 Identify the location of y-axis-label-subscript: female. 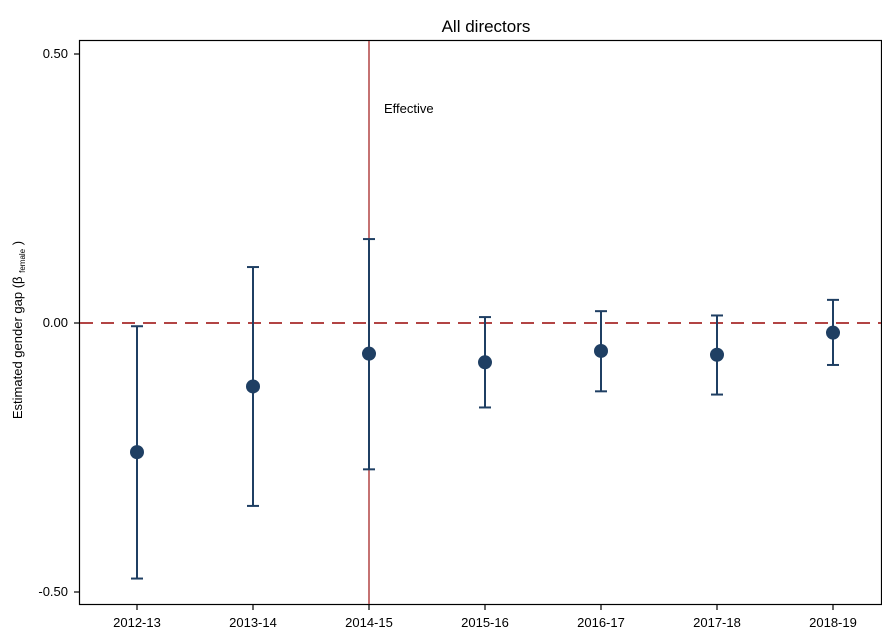
(22, 260).